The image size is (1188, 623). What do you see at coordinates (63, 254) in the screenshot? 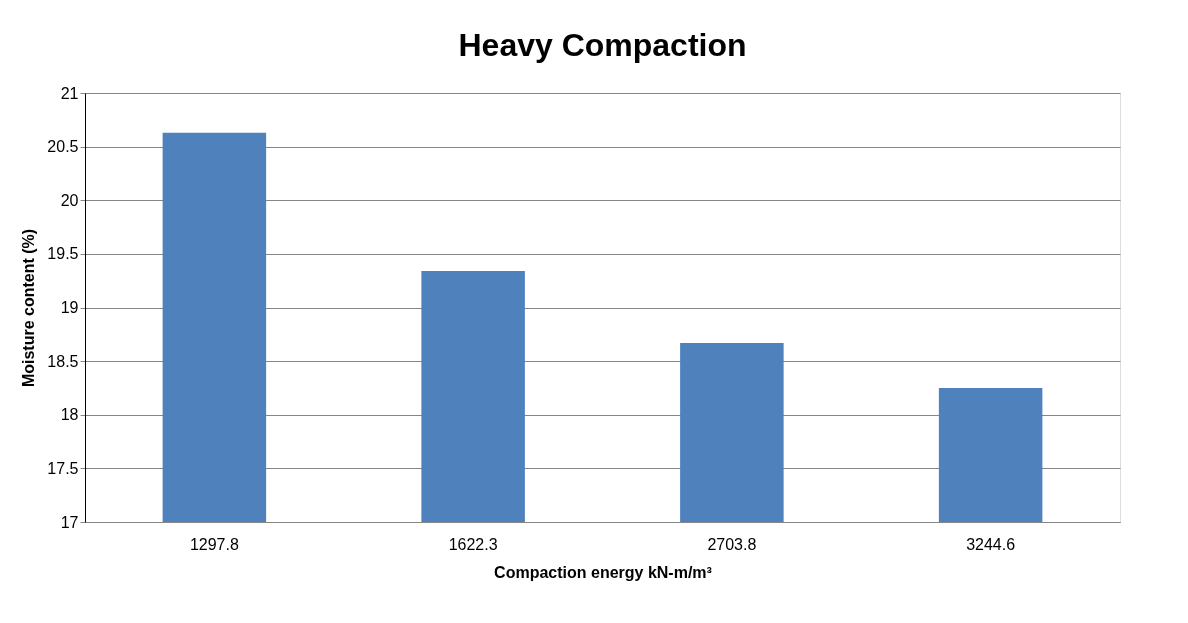
I see `y-tick-label: 19.5` at bounding box center [63, 254].